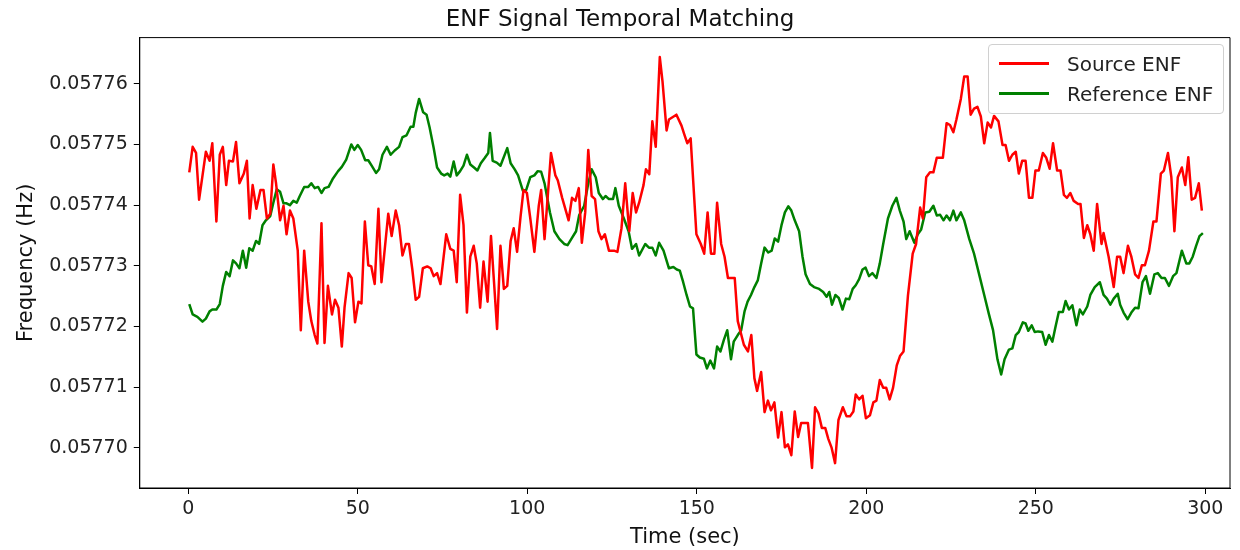 The image size is (1240, 550). Describe the element at coordinates (188, 507) in the screenshot. I see `x-tick-label: 0` at that location.